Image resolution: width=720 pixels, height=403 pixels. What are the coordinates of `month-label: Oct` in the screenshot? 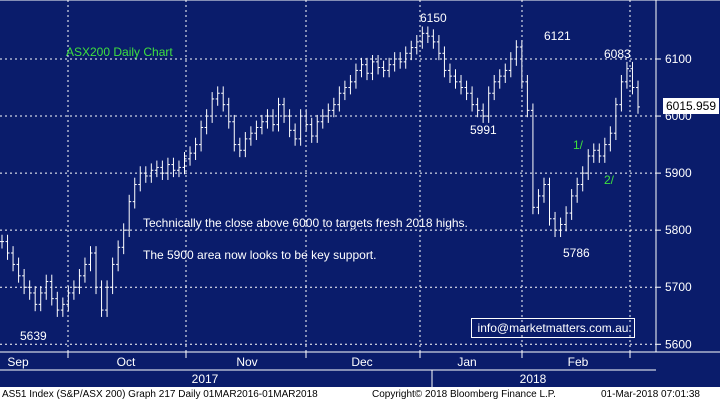 It's located at (126, 362).